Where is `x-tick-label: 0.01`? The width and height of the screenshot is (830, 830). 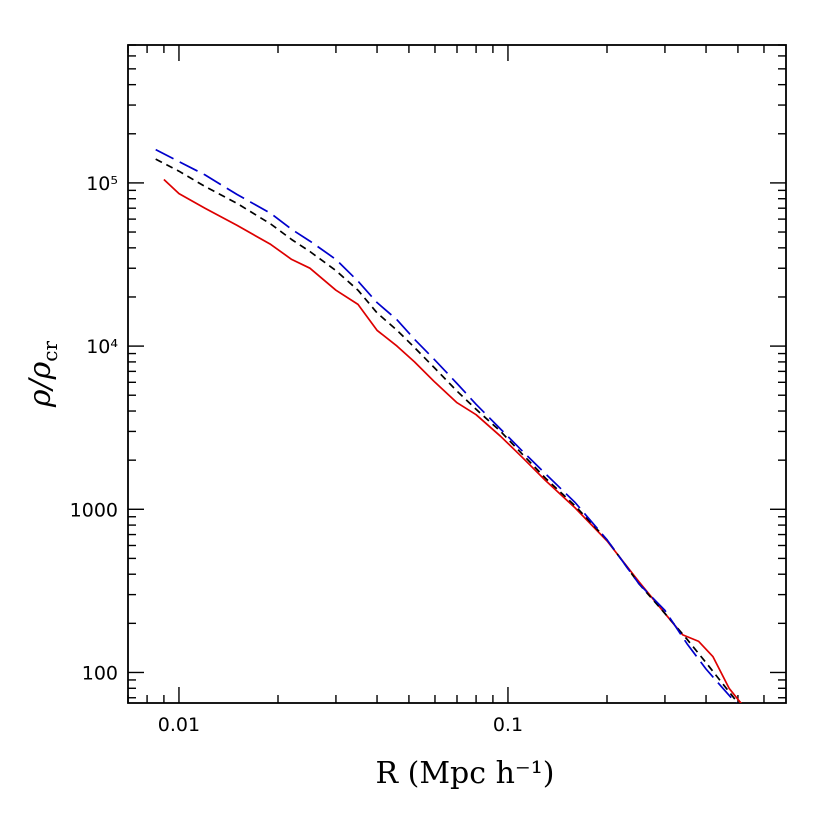
x-tick-label: 0.01 is located at coordinates (179, 725).